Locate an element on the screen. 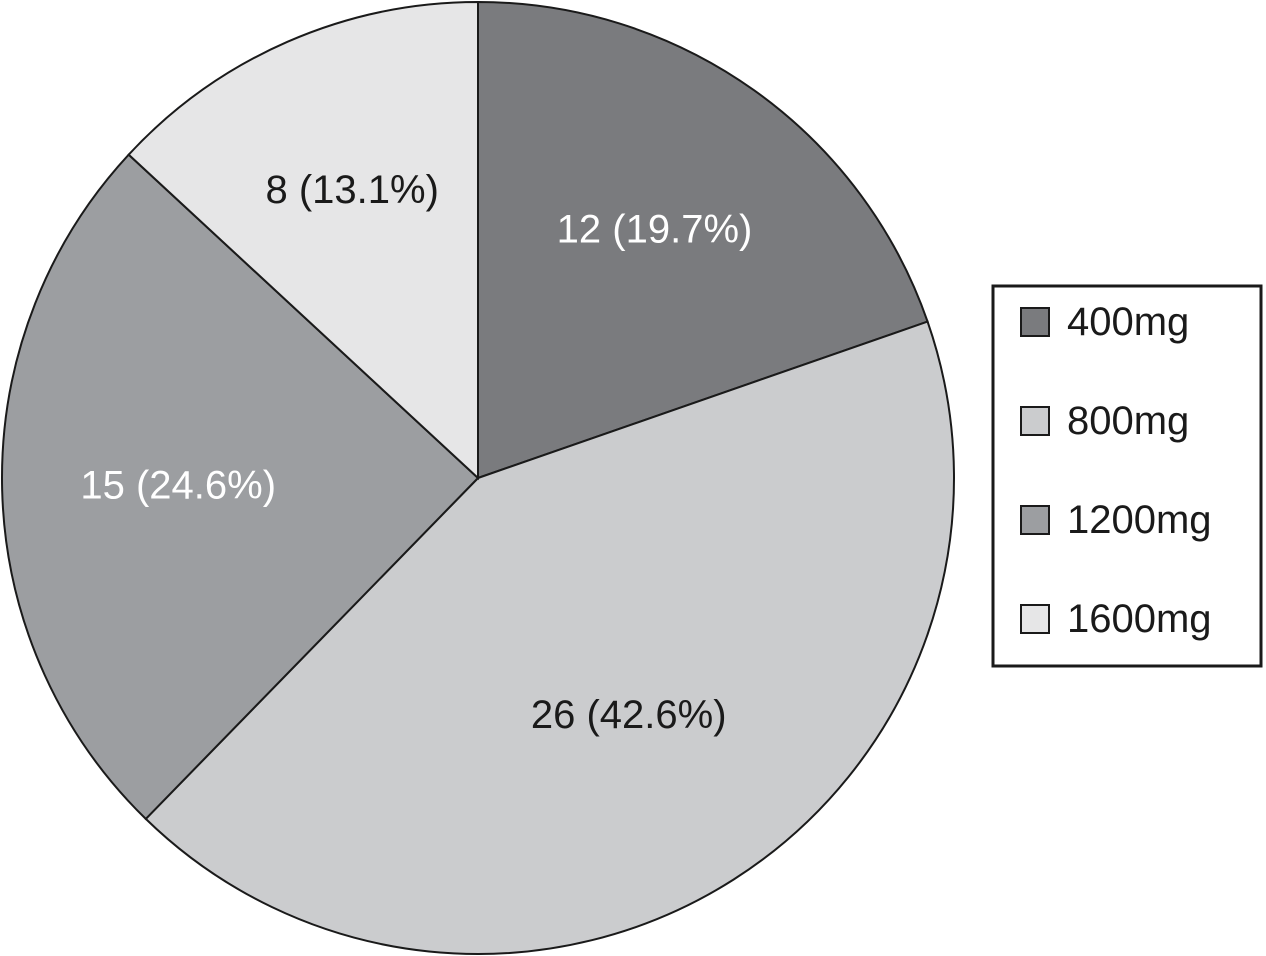  legend-swatch-1600mg is located at coordinates (1035, 619).